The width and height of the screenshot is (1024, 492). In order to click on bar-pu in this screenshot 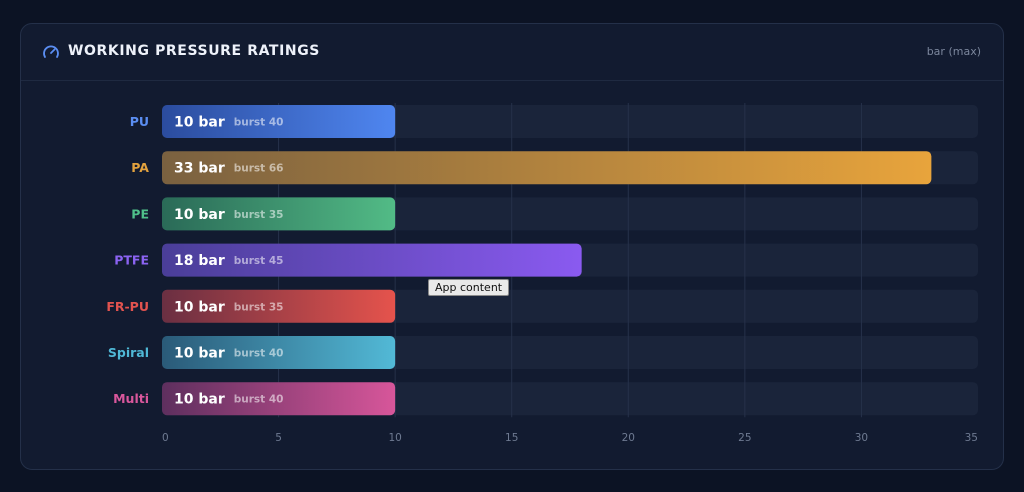, I will do `click(279, 121)`.